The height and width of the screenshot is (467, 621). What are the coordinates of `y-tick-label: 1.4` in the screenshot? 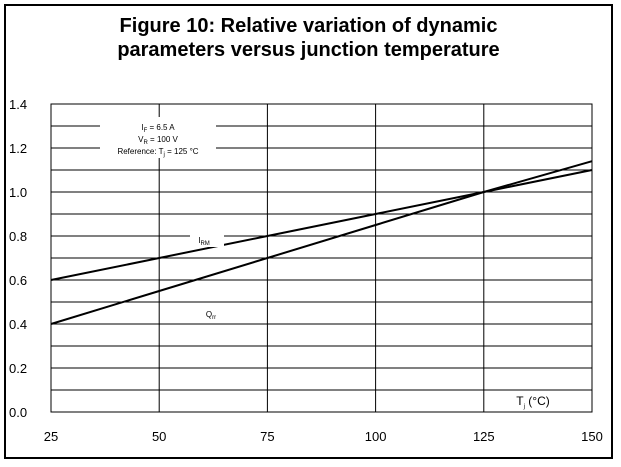 It's located at (18, 104).